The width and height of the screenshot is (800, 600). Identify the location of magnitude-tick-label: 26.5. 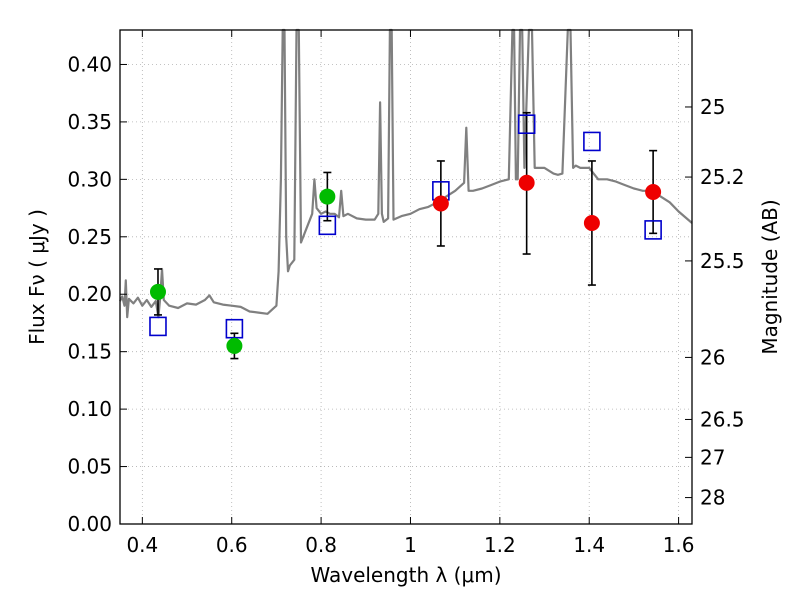
(722, 419).